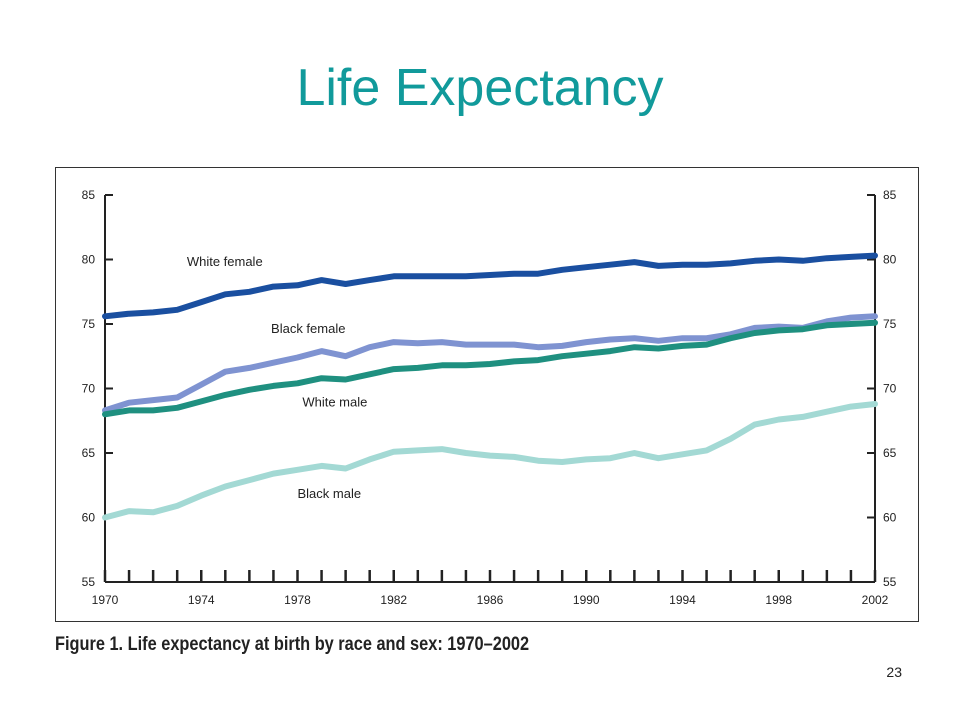 The width and height of the screenshot is (960, 720). I want to click on series-label-white-female: White female, so click(225, 261).